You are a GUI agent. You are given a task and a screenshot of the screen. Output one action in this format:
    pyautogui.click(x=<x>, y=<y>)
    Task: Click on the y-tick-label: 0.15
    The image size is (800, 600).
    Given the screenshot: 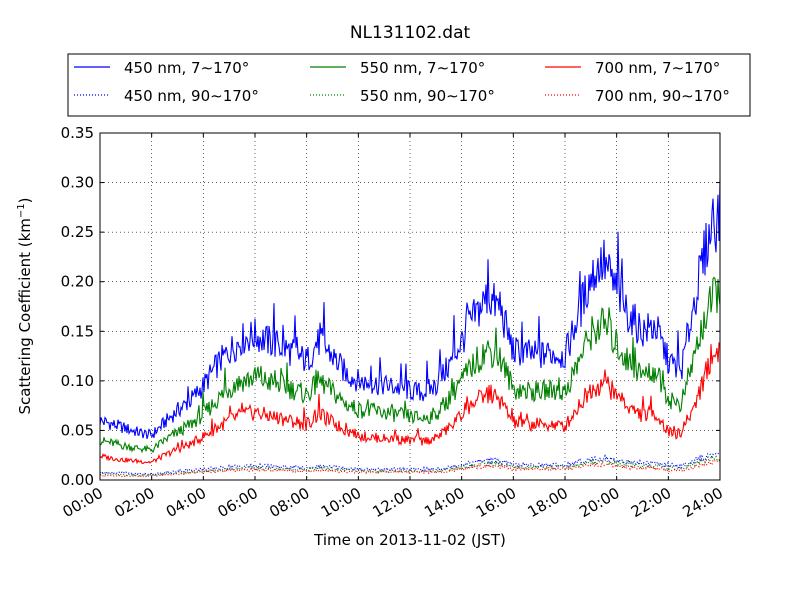 What is the action you would take?
    pyautogui.click(x=77, y=331)
    